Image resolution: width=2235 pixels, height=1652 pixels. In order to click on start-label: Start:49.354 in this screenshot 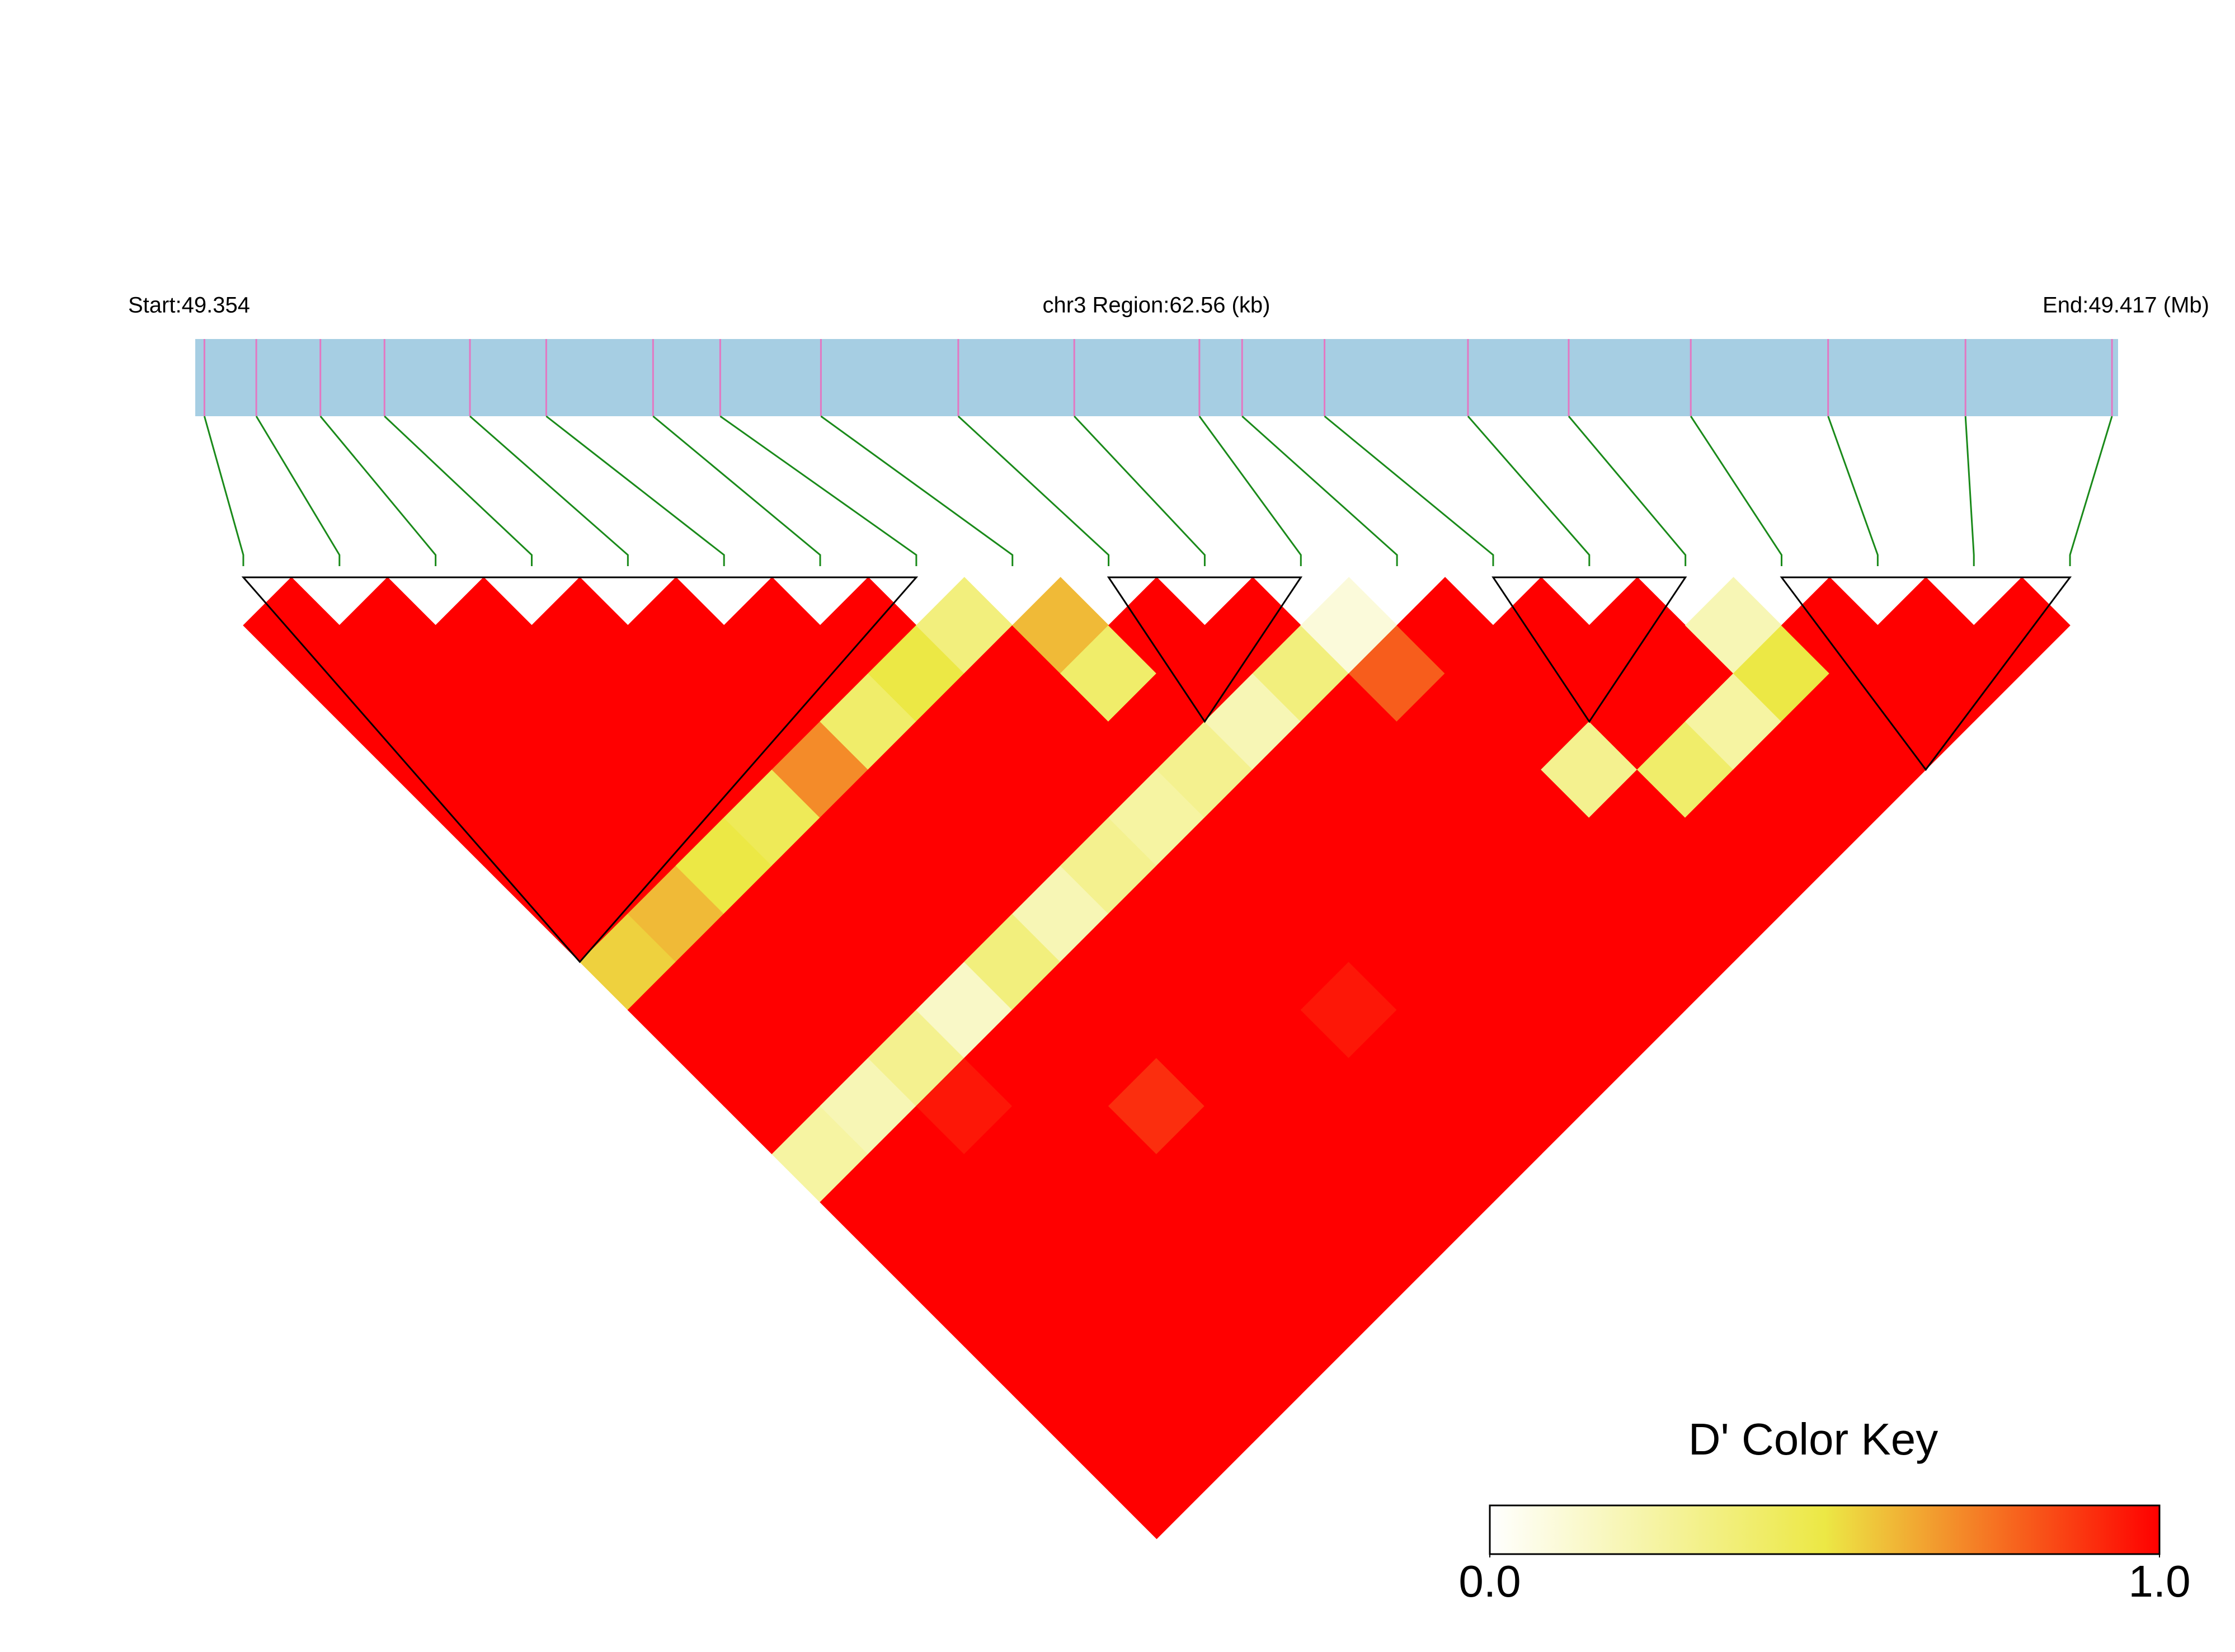, I will do `click(189, 306)`.